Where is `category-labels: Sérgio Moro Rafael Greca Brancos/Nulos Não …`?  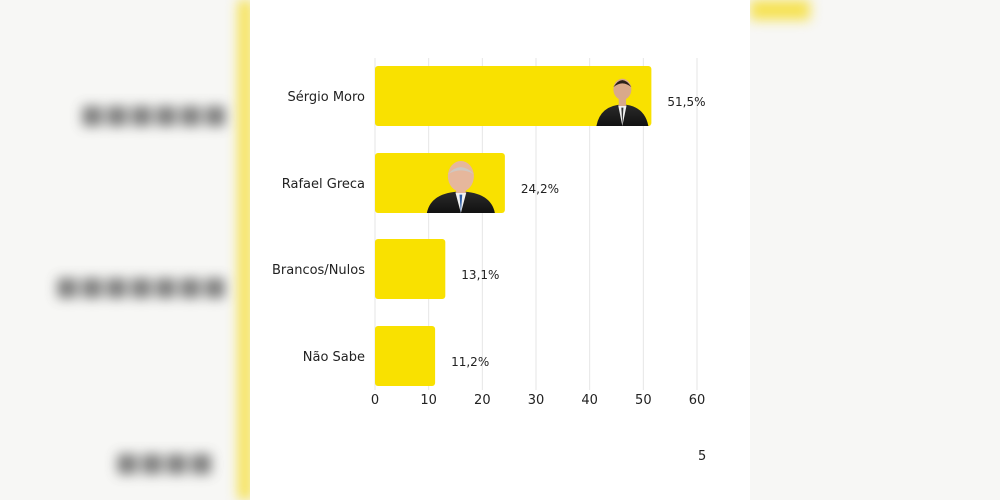
category-labels: Sérgio Moro Rafael Greca Brancos/Nulos Não … is located at coordinates (318, 227).